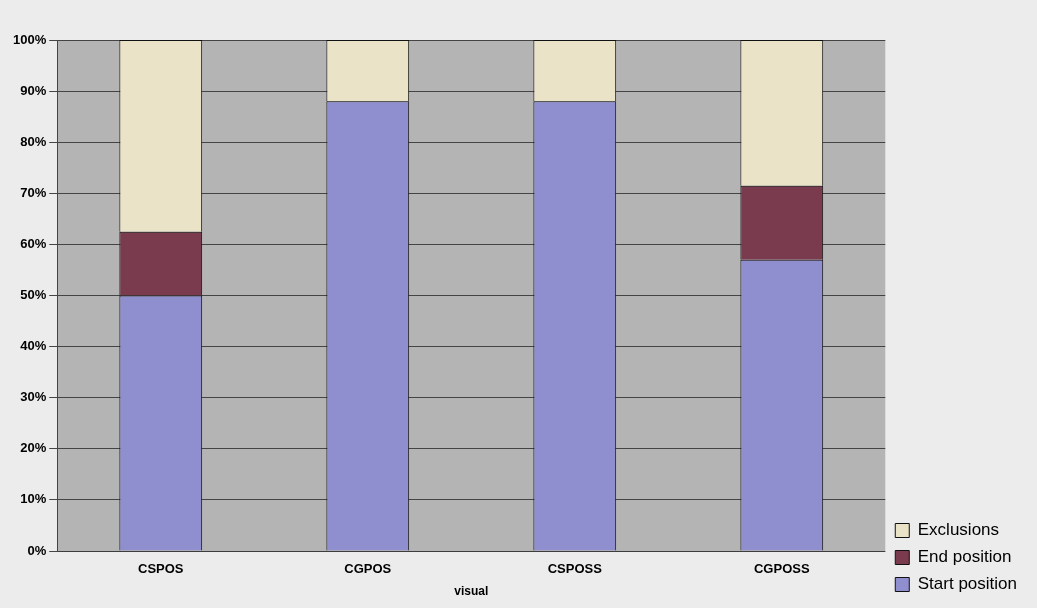  I want to click on y-tick-label: 40%, so click(33, 346).